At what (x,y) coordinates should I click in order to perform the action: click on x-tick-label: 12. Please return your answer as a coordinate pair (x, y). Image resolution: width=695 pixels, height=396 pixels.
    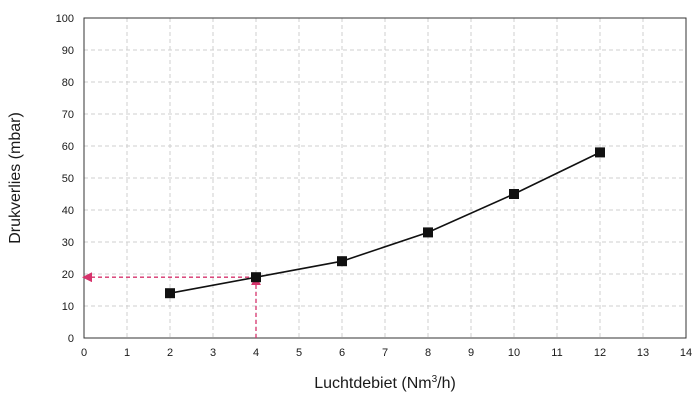
    Looking at the image, I should click on (600, 353).